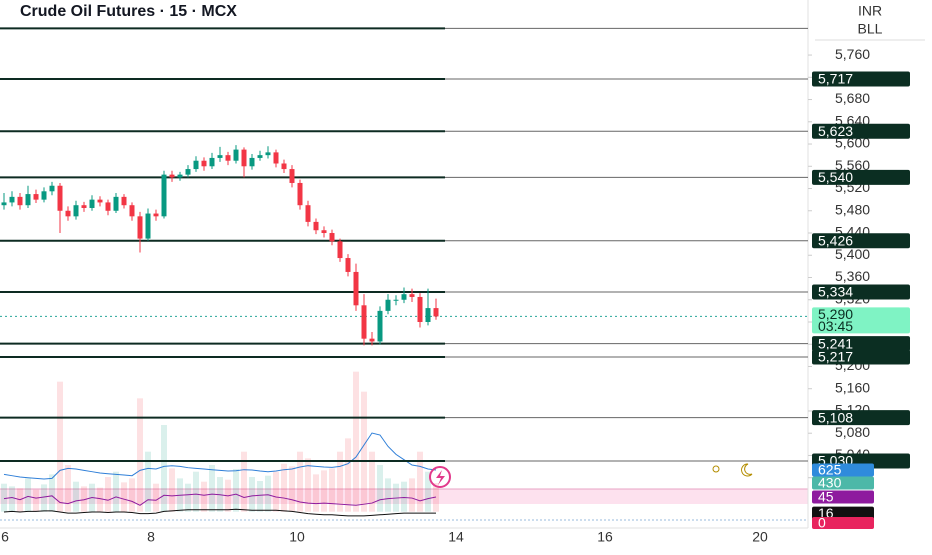  What do you see at coordinates (852, 165) in the screenshot?
I see `y-tick-label: 5,560` at bounding box center [852, 165].